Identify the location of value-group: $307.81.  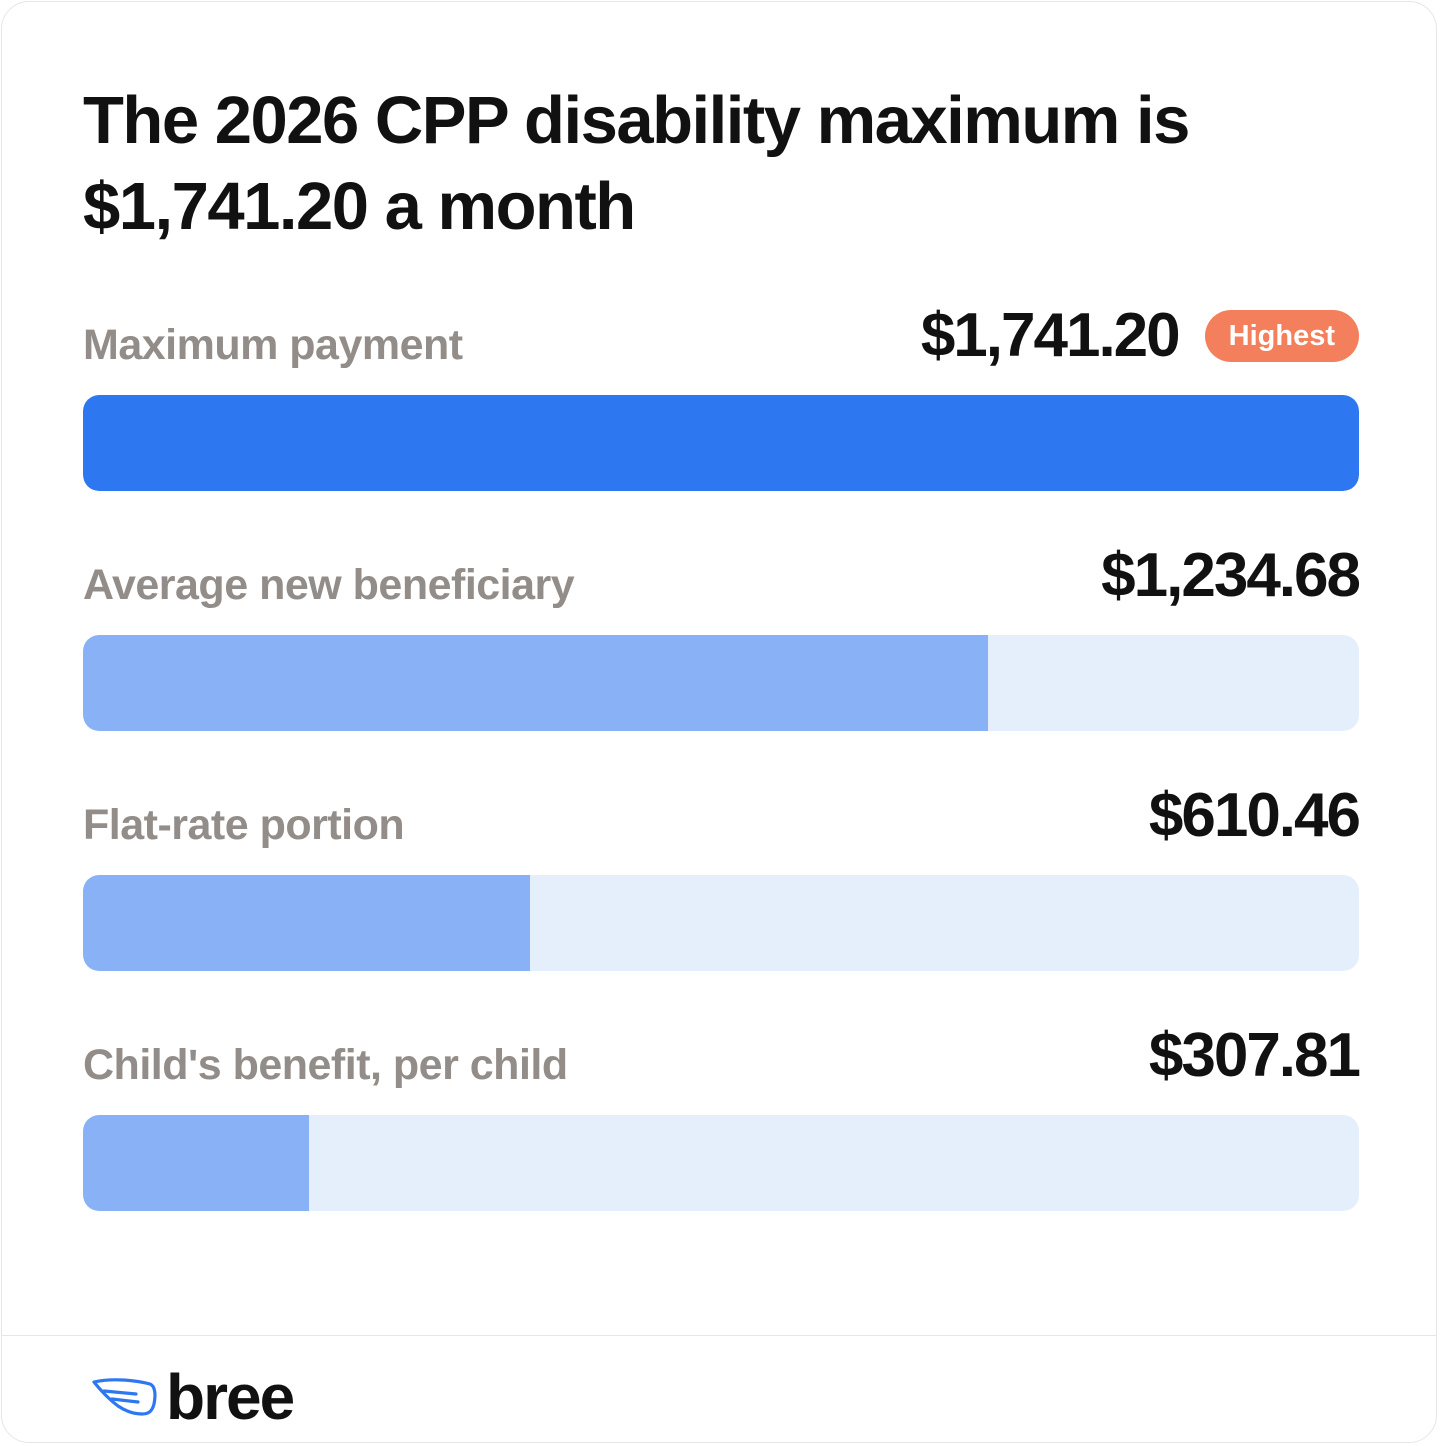
(1254, 1056).